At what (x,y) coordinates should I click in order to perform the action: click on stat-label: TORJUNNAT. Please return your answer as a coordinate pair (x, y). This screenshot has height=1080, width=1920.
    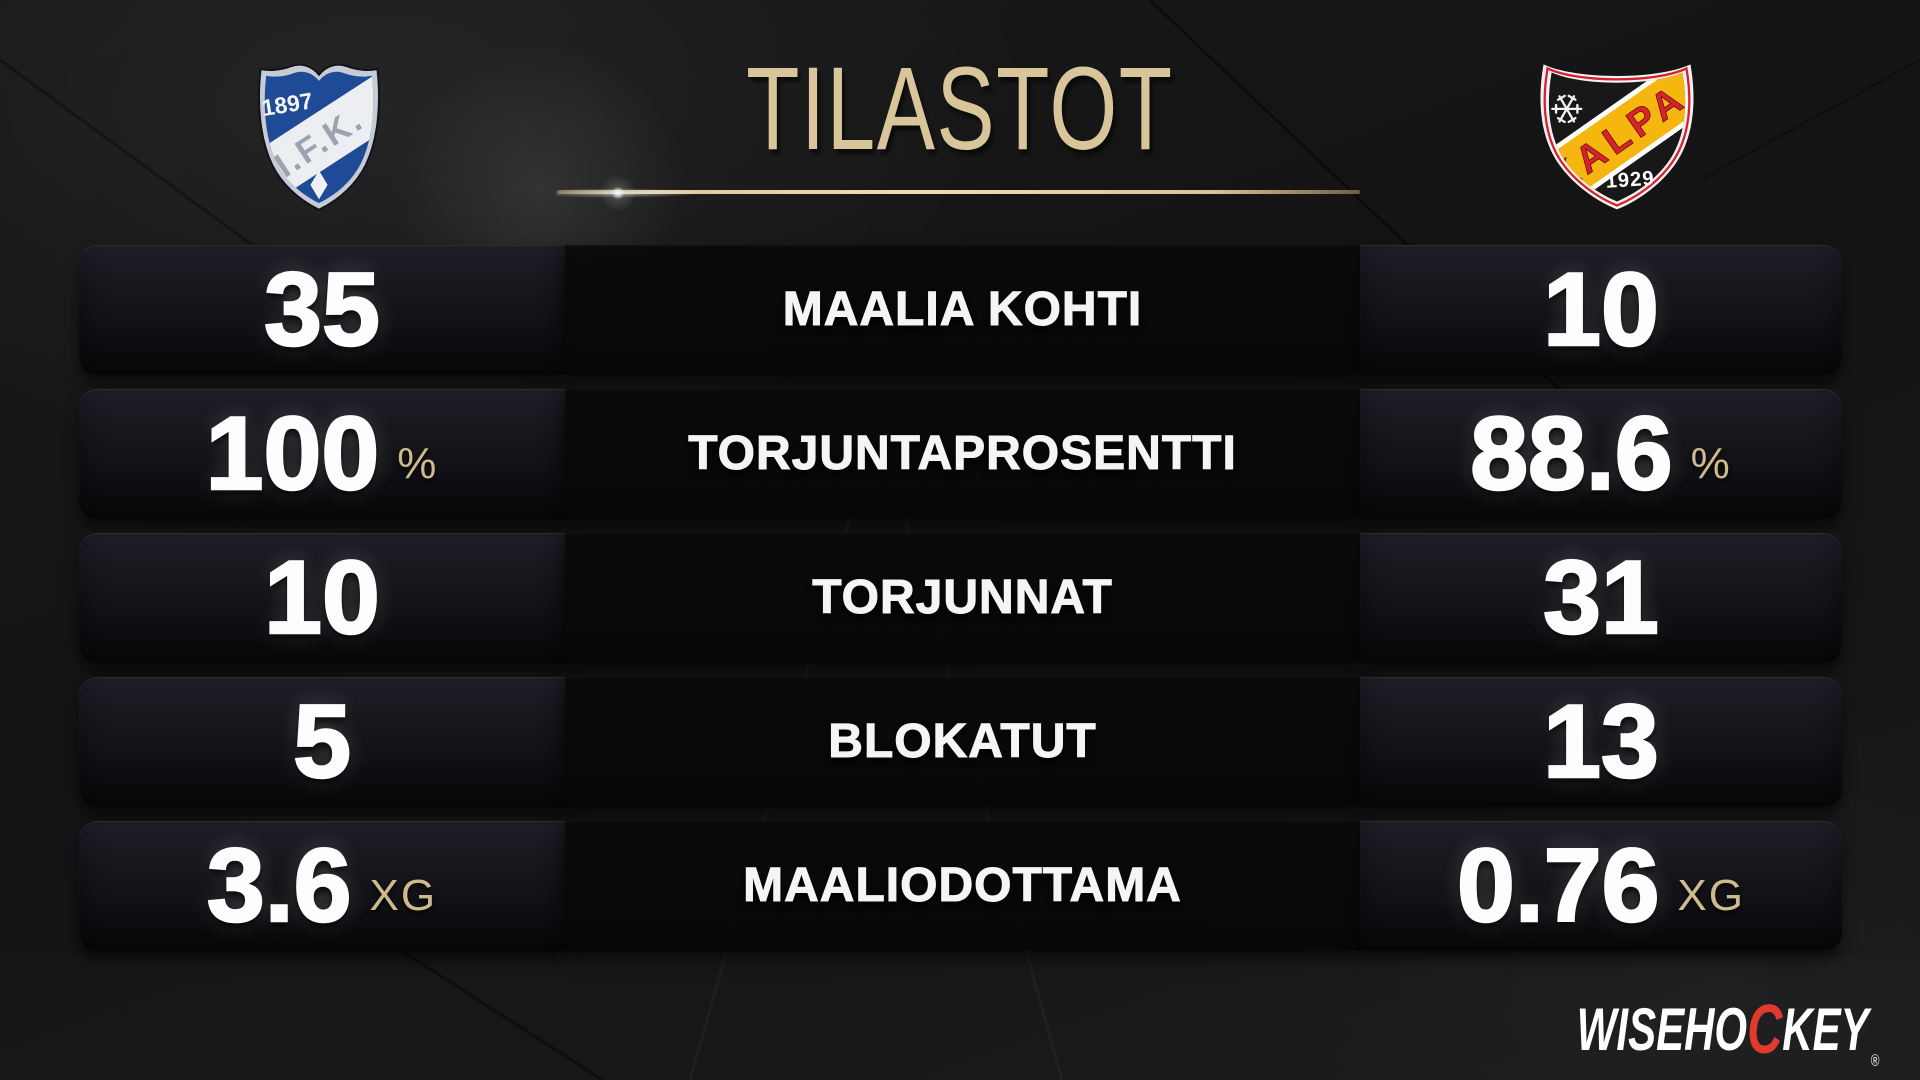
    Looking at the image, I should click on (962, 597).